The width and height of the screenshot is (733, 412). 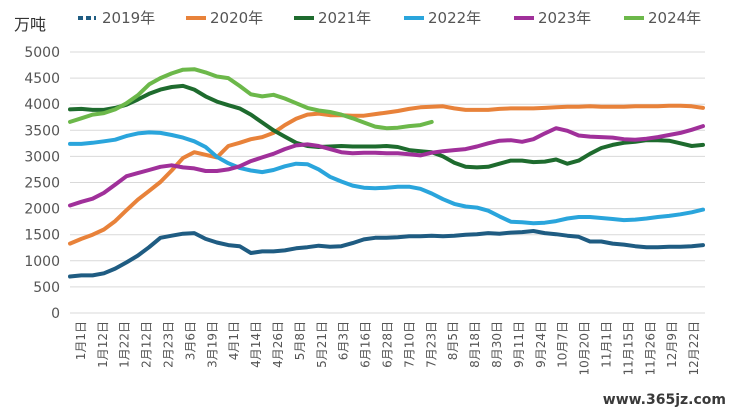 What do you see at coordinates (300, 340) in the screenshot?
I see `x-tick-label: 5月8日` at bounding box center [300, 340].